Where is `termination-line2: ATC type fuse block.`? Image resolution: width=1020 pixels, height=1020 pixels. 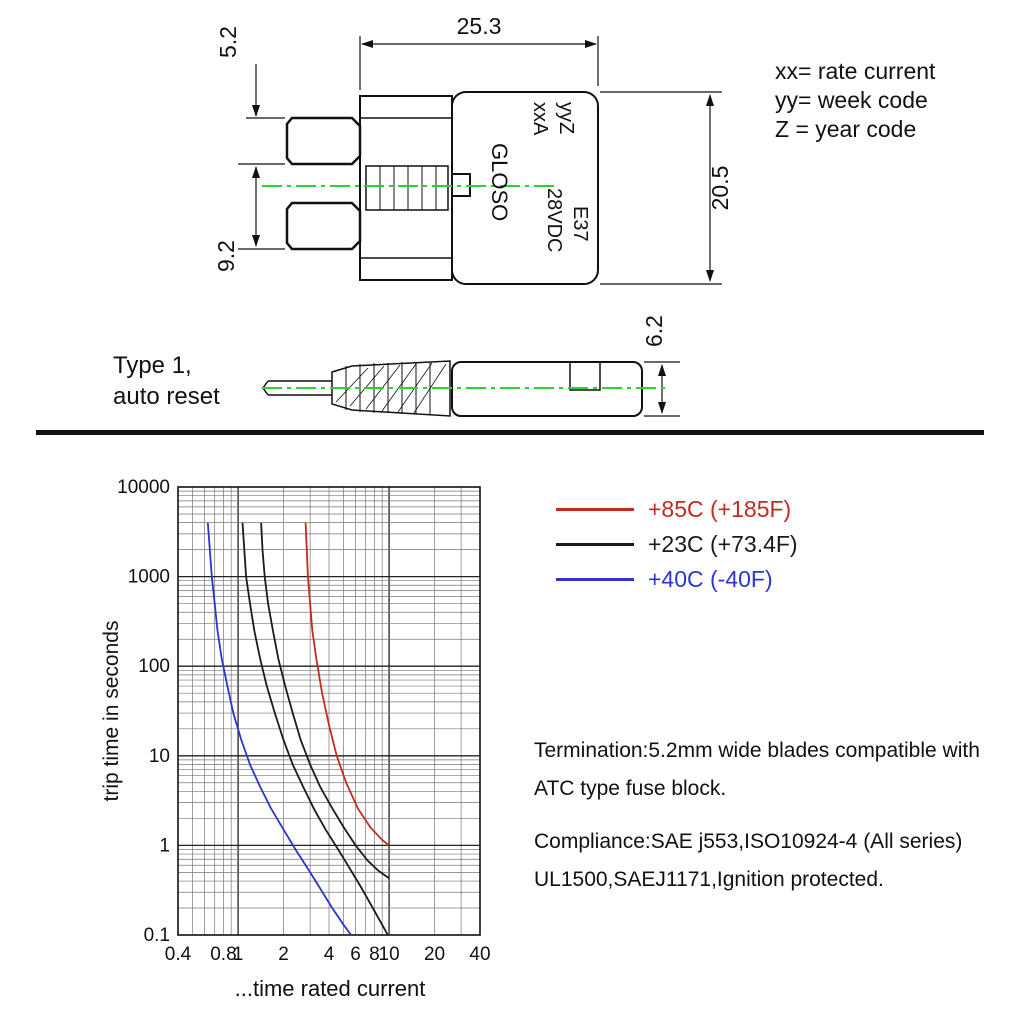 termination-line2: ATC type fuse block. is located at coordinates (630, 788).